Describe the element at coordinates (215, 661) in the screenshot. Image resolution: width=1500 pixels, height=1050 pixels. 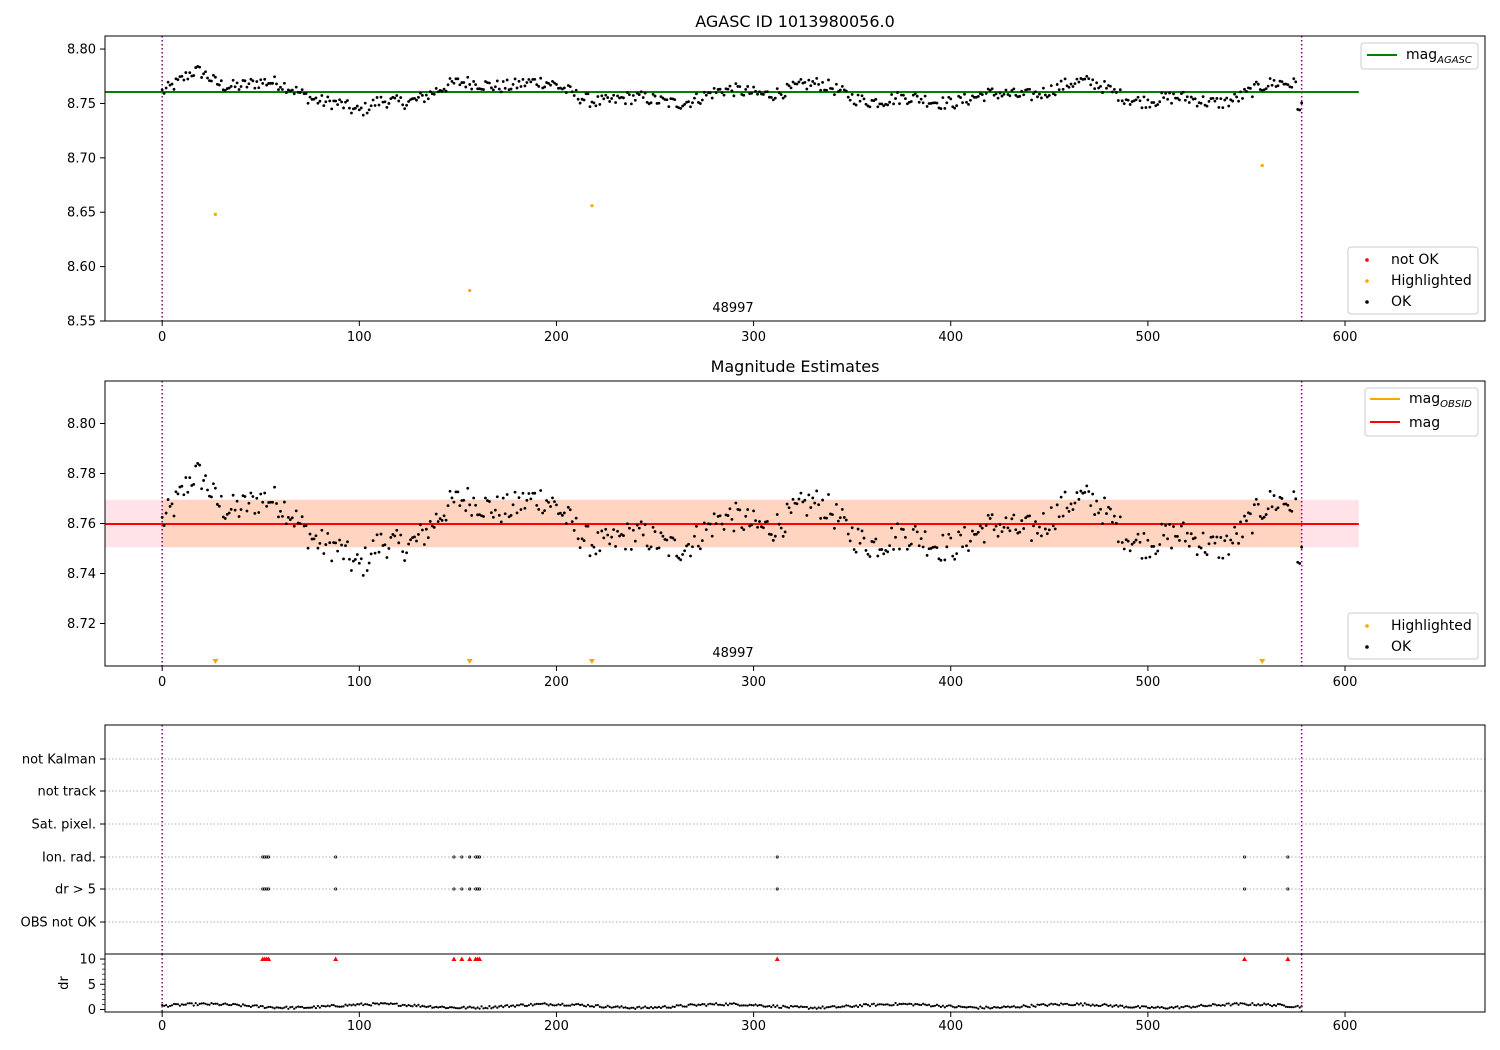
I see `magnitude-highlighted-marker` at that location.